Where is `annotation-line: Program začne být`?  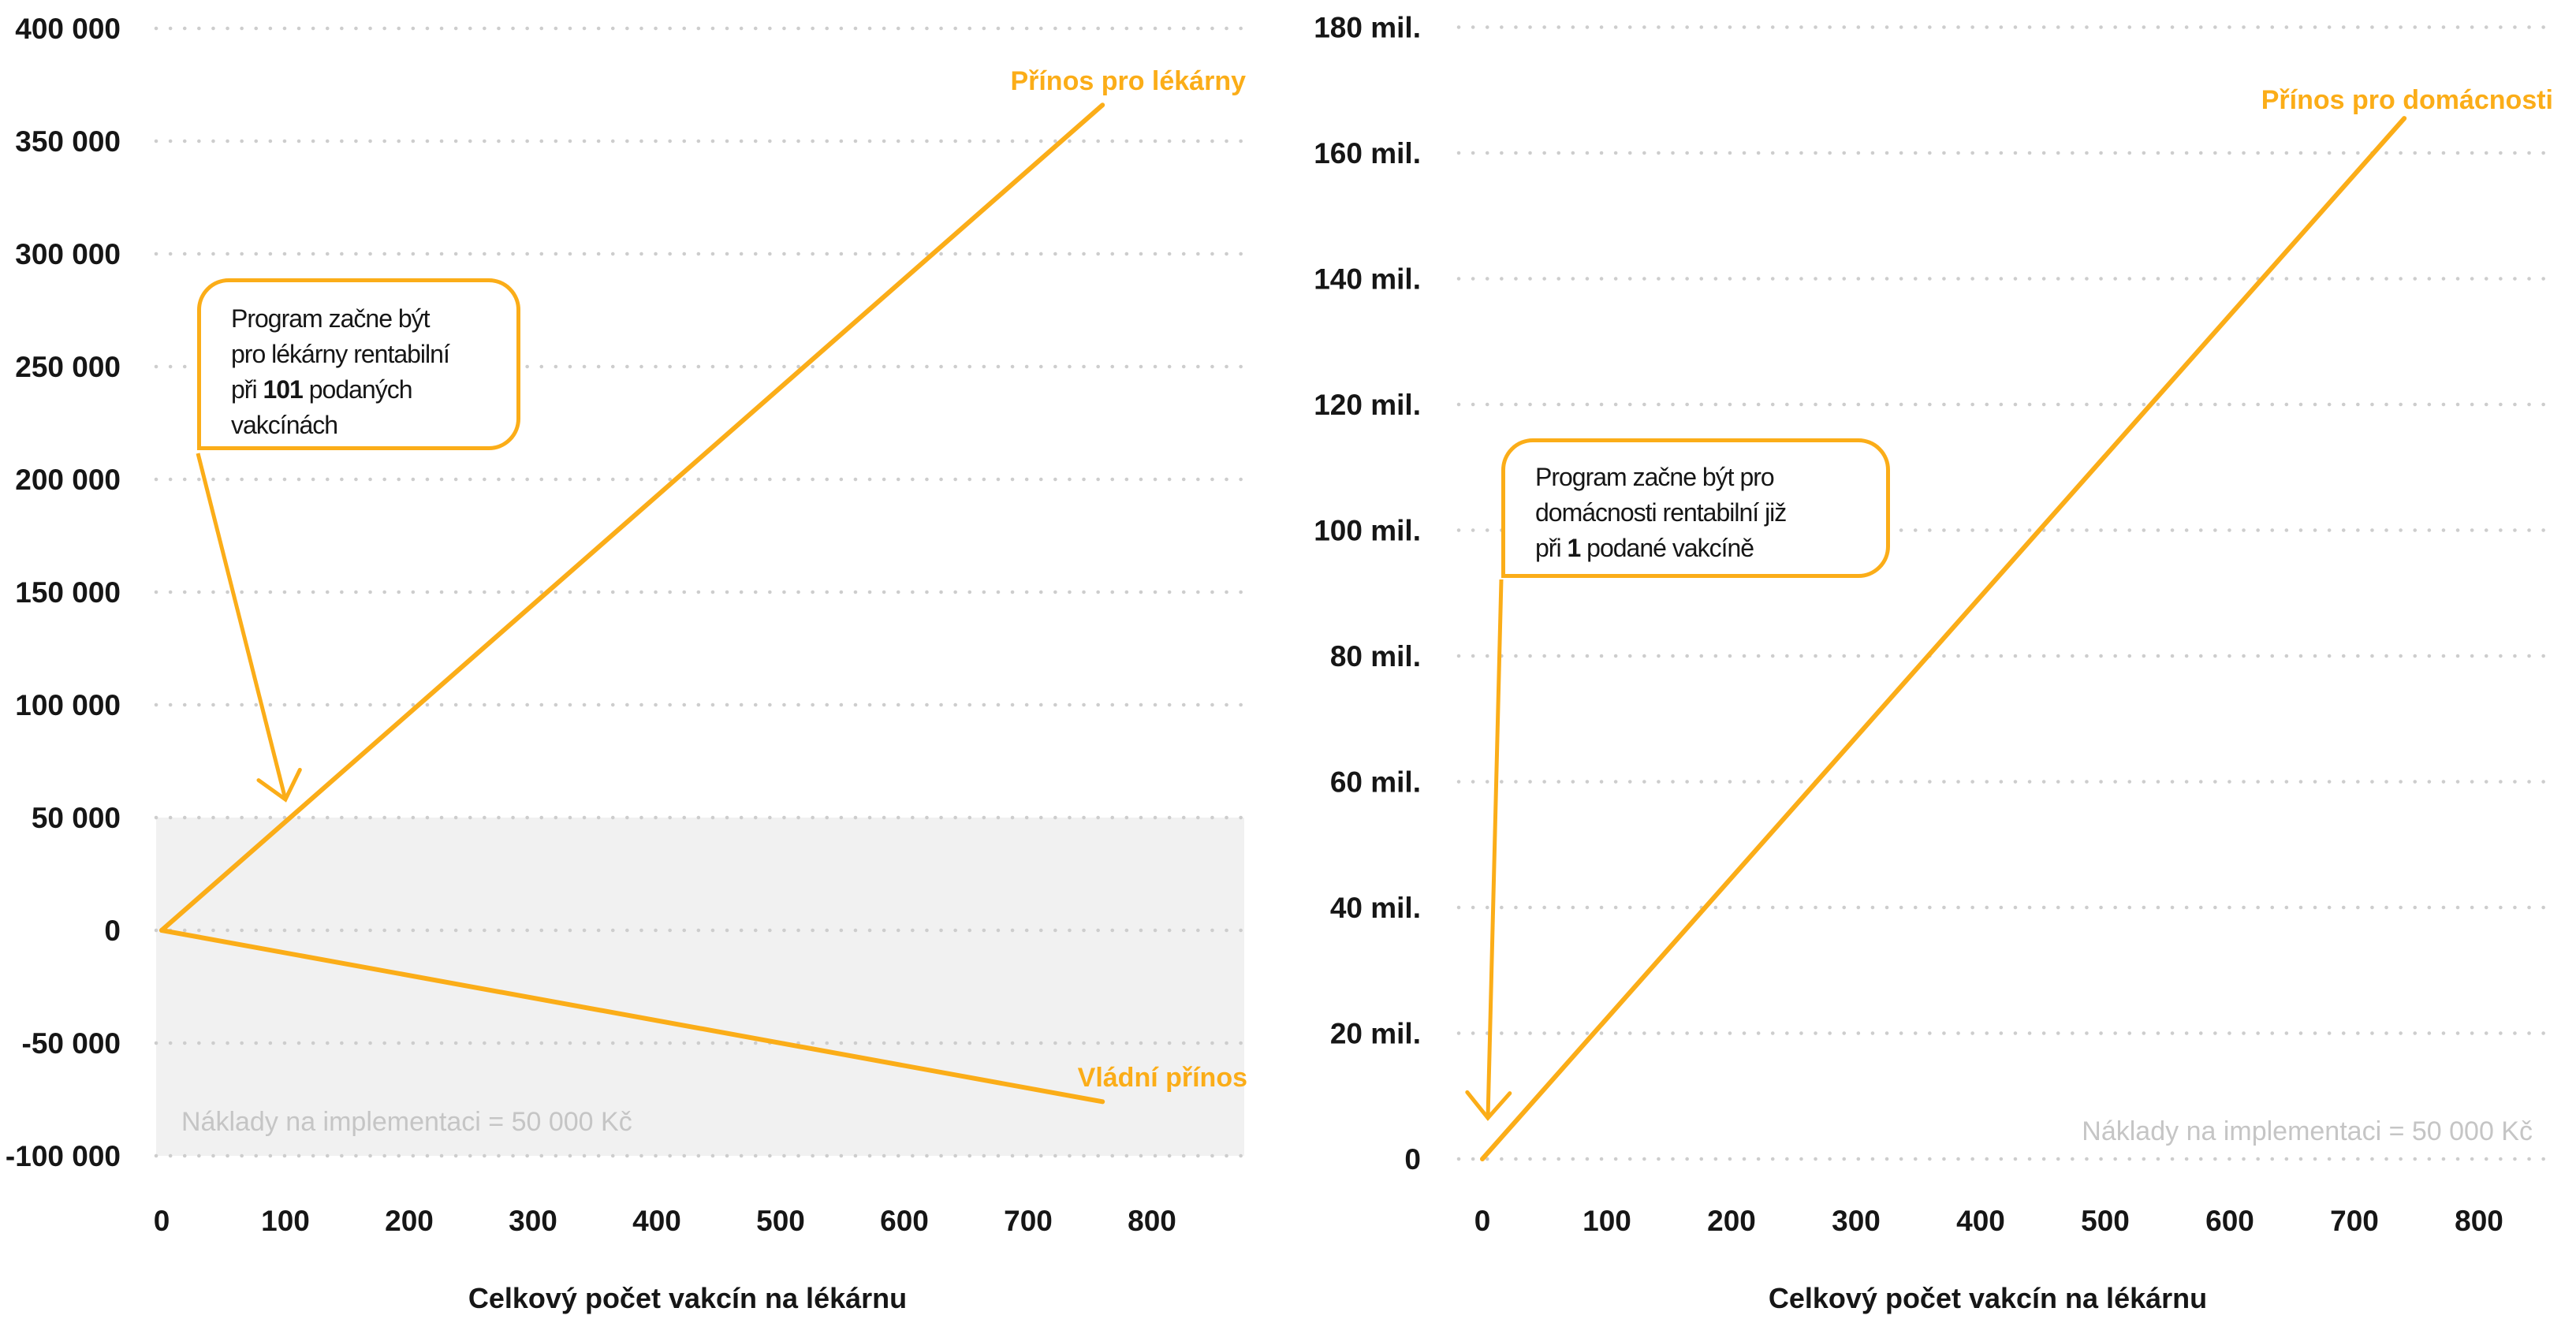 annotation-line: Program začne být is located at coordinates (366, 319).